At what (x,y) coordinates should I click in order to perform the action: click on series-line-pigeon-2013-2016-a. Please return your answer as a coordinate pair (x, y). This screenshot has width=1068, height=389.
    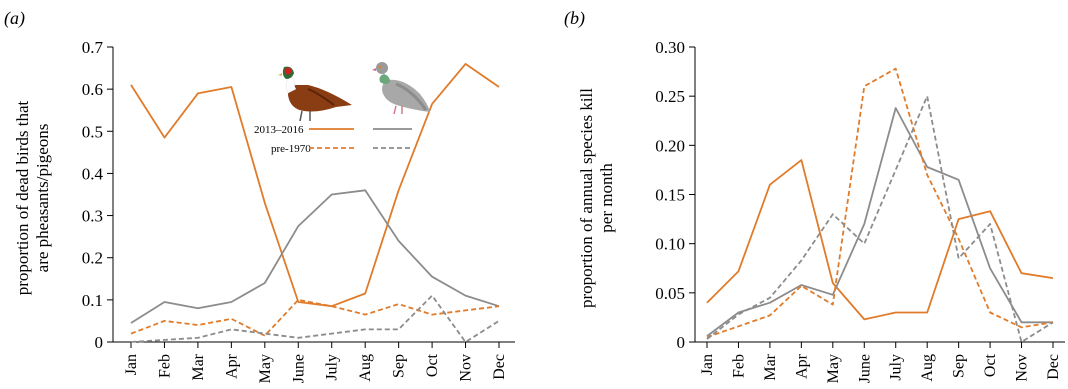
    Looking at the image, I should click on (315, 256).